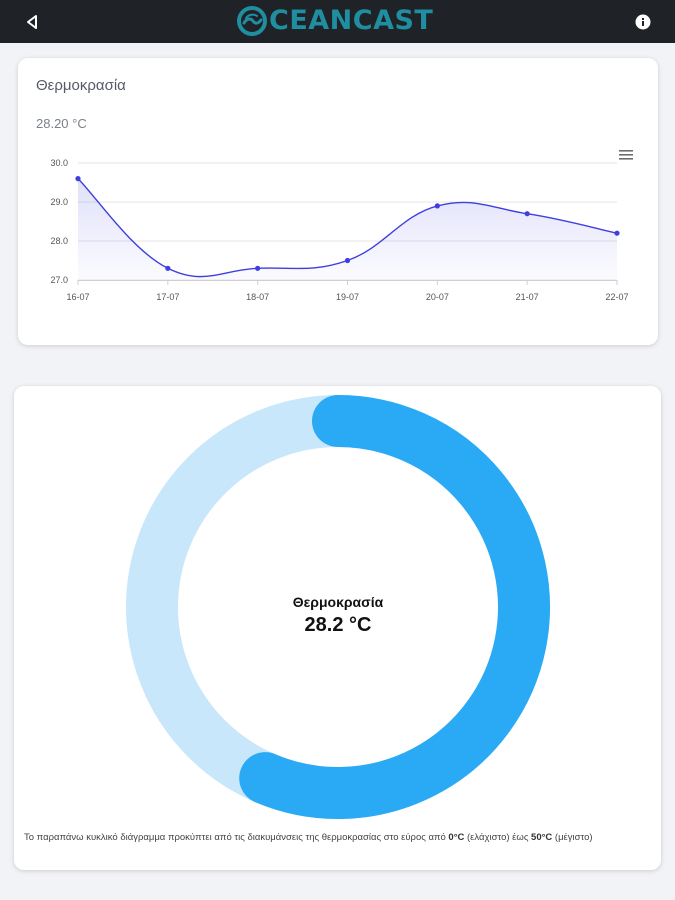 The width and height of the screenshot is (675, 900). Describe the element at coordinates (59, 241) in the screenshot. I see `y-tick-label: 28.0` at that location.